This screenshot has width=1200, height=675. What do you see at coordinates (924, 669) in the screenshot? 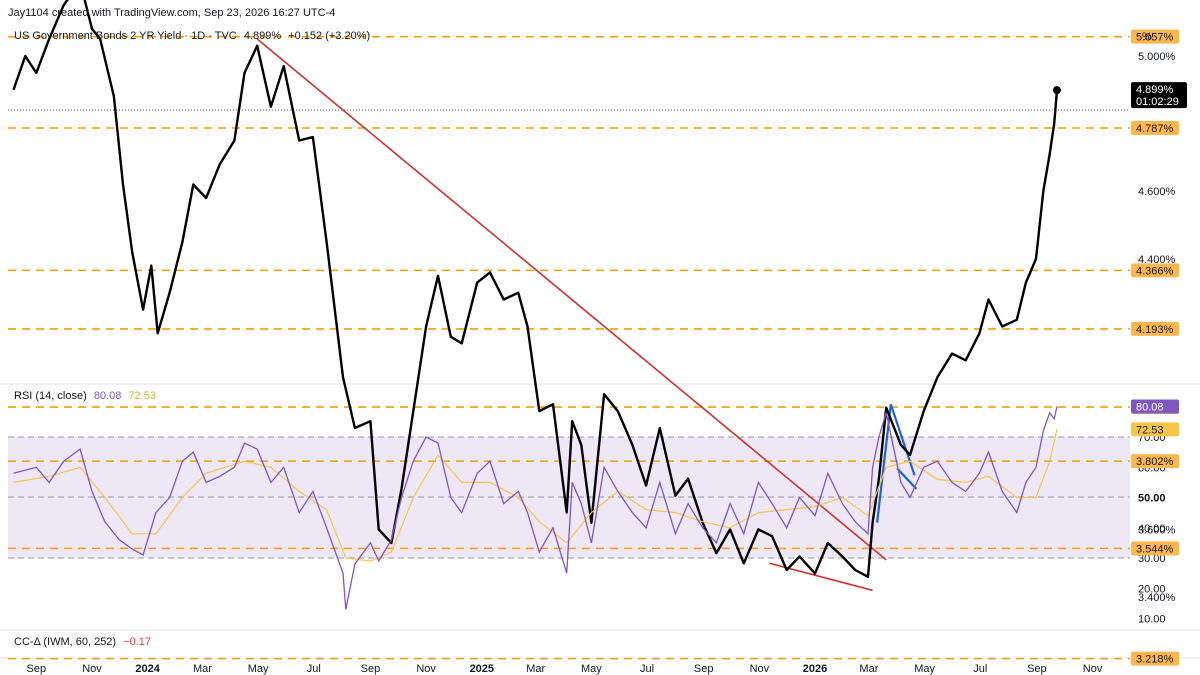
I see `time-tick-16: May` at bounding box center [924, 669].